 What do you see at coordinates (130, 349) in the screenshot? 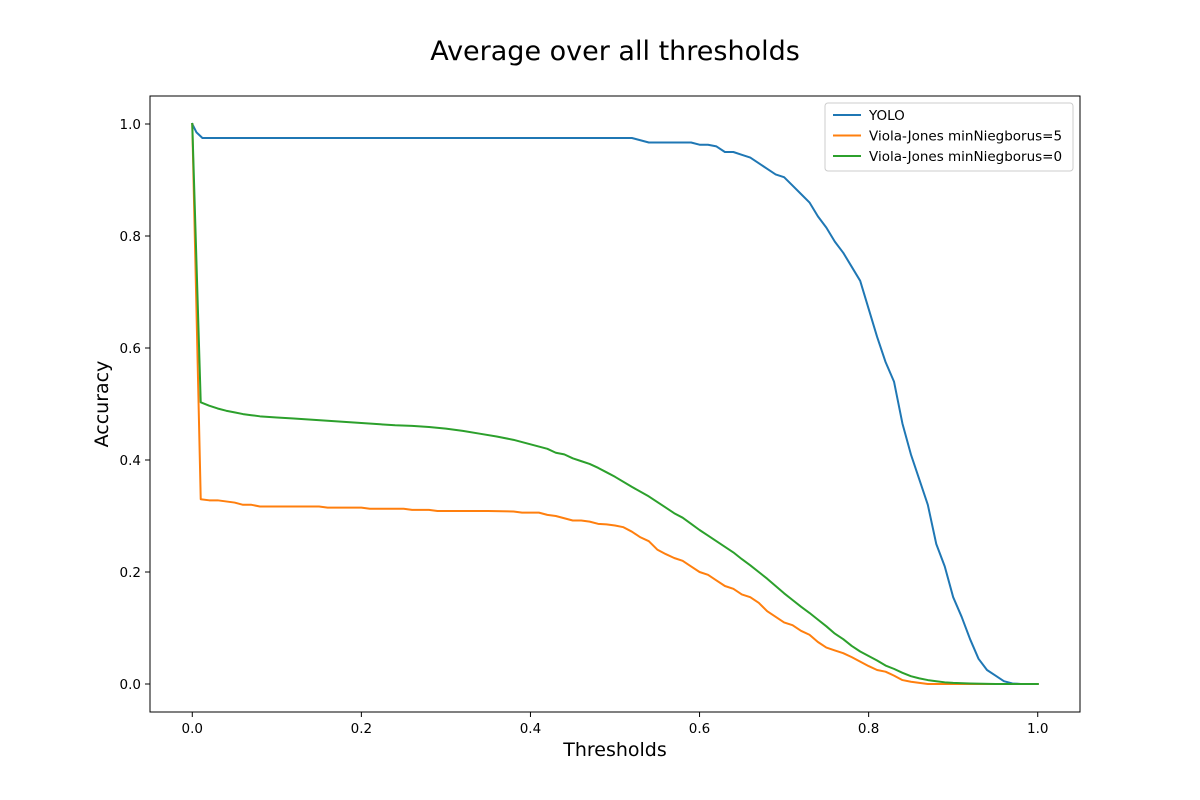
I see `y-tick-label: 0.6` at bounding box center [130, 349].